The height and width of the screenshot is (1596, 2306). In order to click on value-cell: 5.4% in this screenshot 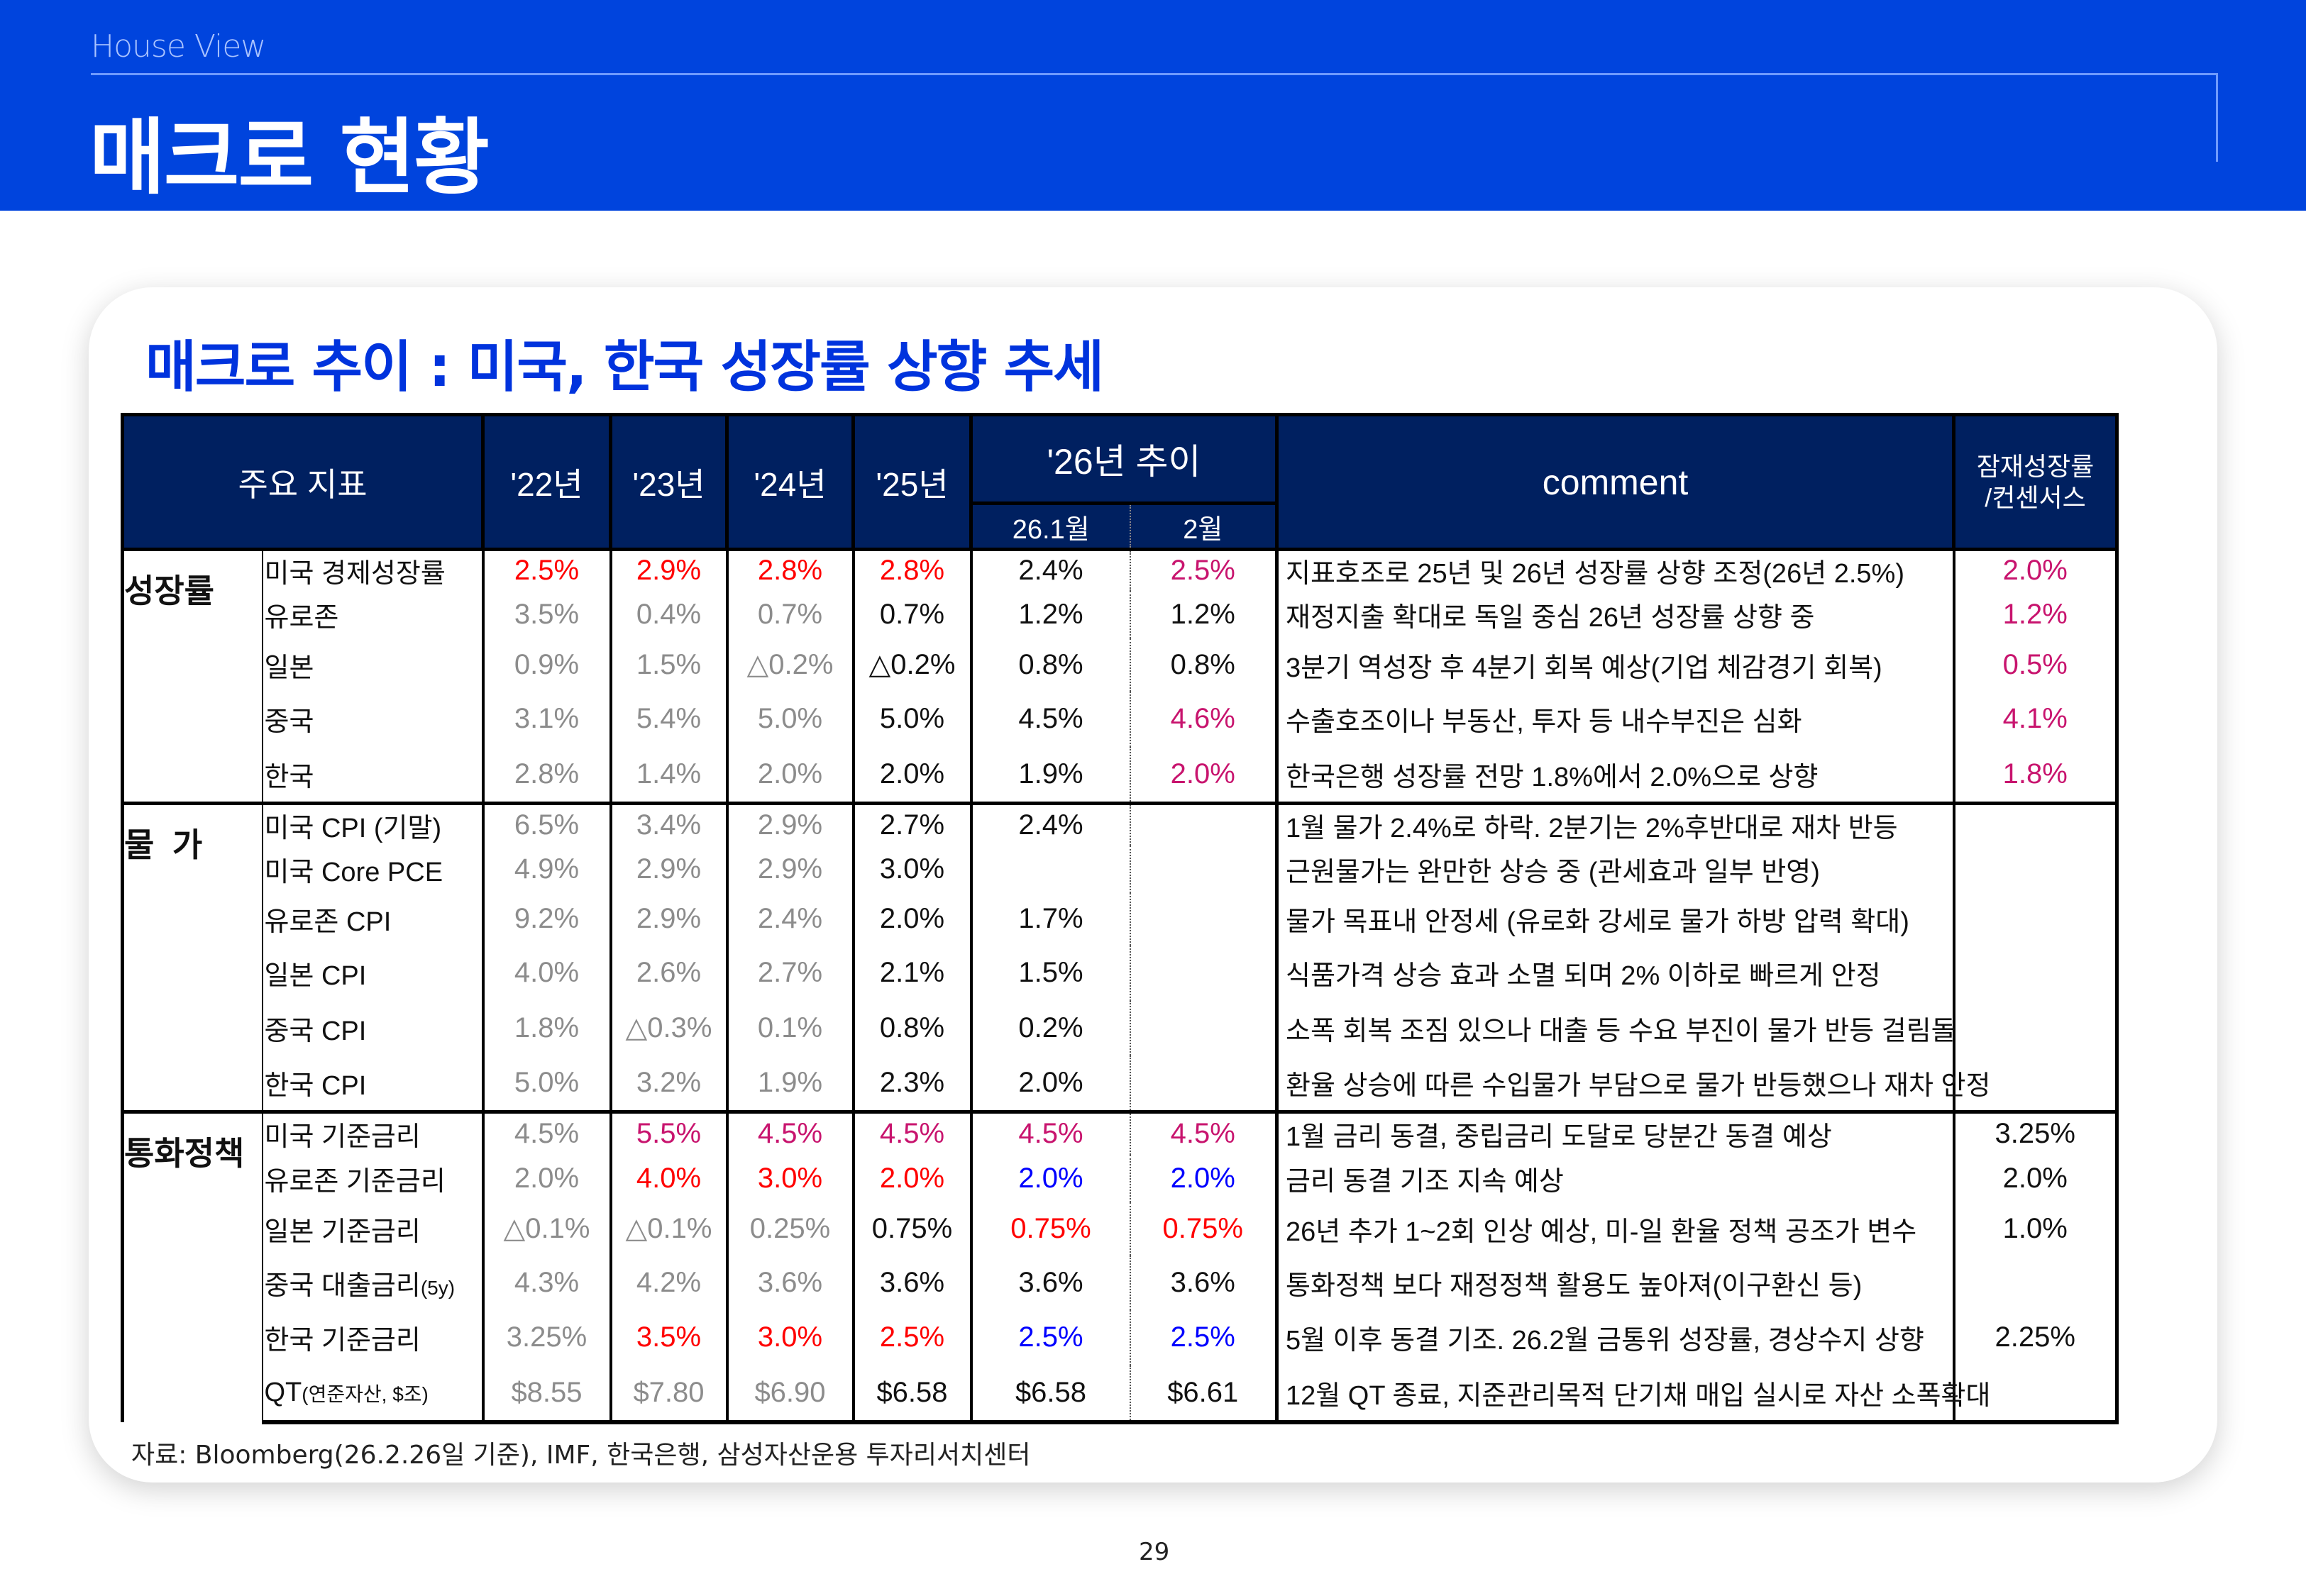, I will do `click(669, 719)`.